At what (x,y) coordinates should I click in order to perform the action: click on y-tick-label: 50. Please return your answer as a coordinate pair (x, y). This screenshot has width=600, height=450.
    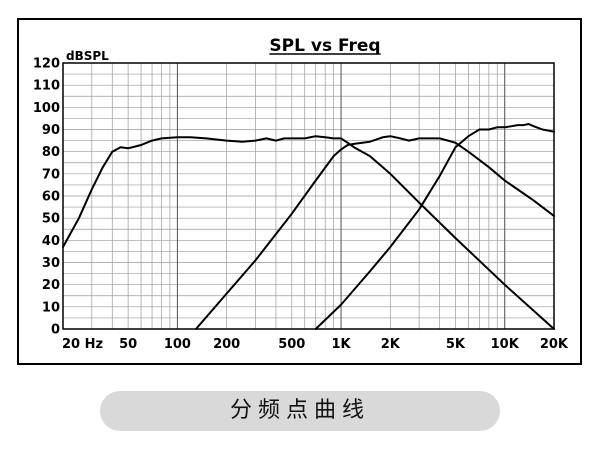
    Looking at the image, I should click on (51, 219).